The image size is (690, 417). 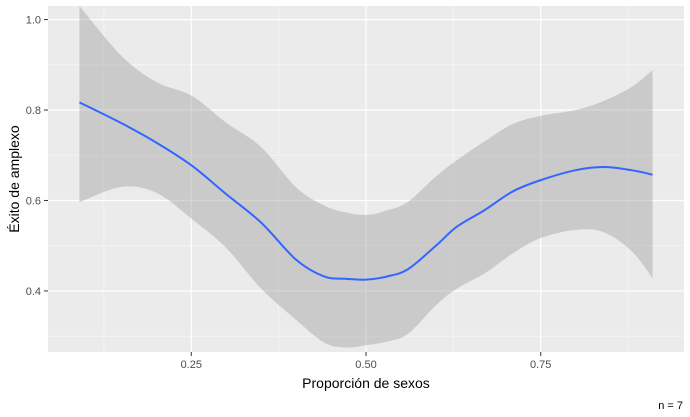 I want to click on x-tick-label: 0.75, so click(x=540, y=365).